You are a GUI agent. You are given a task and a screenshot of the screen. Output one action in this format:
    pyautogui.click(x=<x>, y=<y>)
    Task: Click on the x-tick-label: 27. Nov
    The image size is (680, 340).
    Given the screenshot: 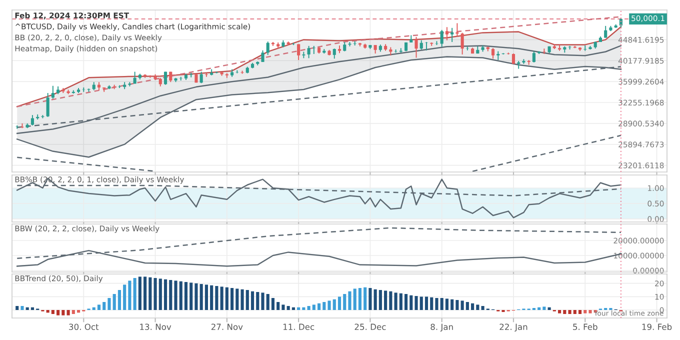 What is the action you would take?
    pyautogui.click(x=227, y=327)
    